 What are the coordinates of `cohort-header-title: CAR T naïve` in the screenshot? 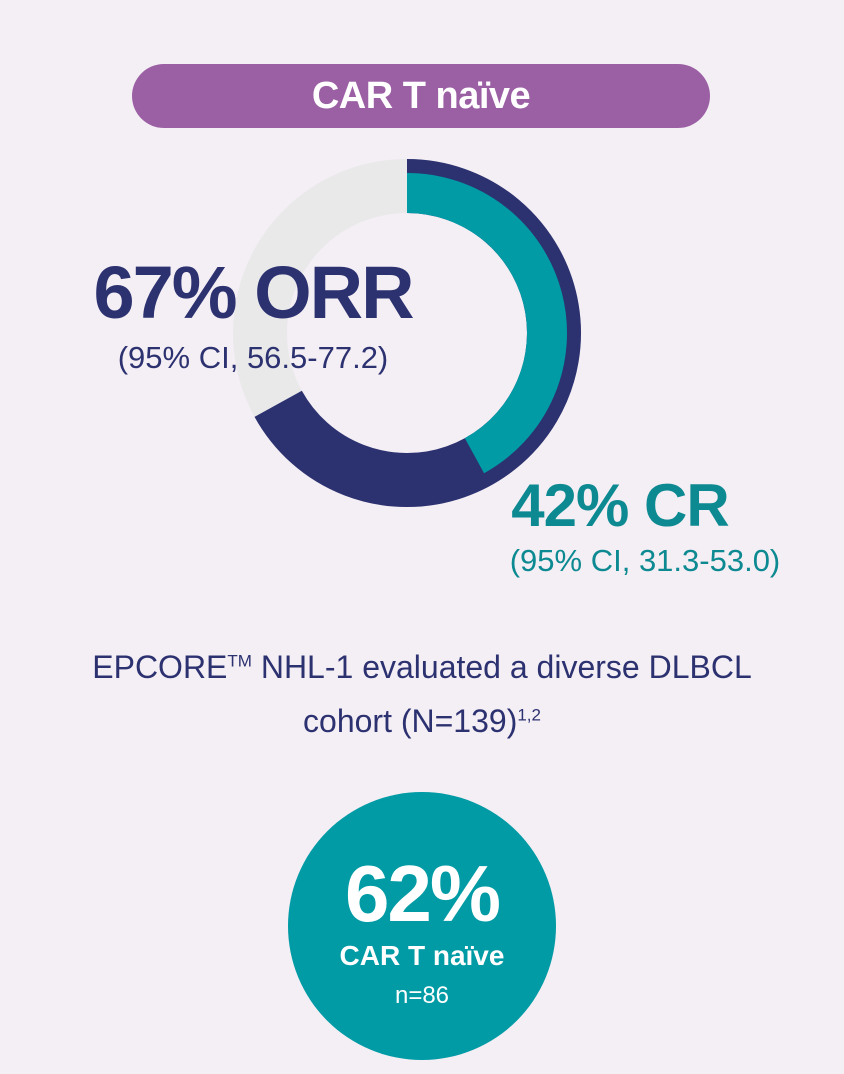 It's located at (421, 95).